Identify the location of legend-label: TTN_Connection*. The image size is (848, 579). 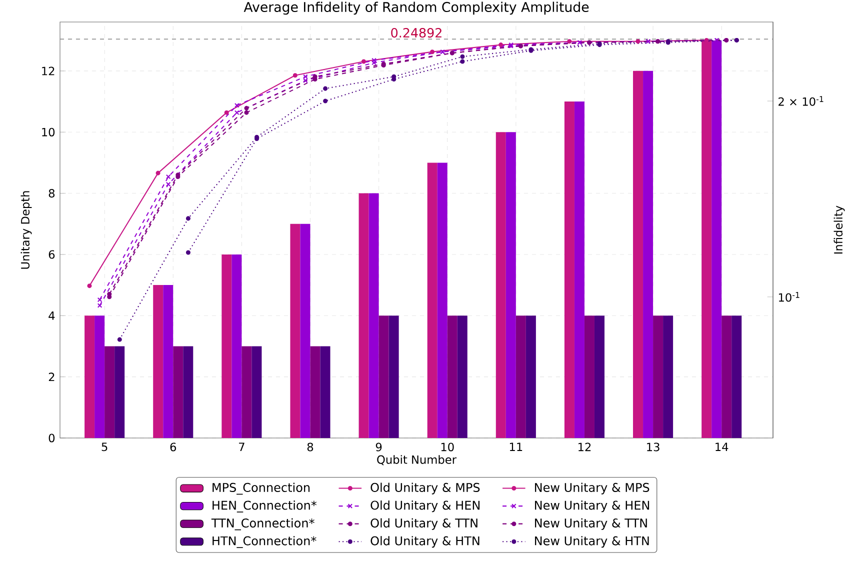
(262, 524).